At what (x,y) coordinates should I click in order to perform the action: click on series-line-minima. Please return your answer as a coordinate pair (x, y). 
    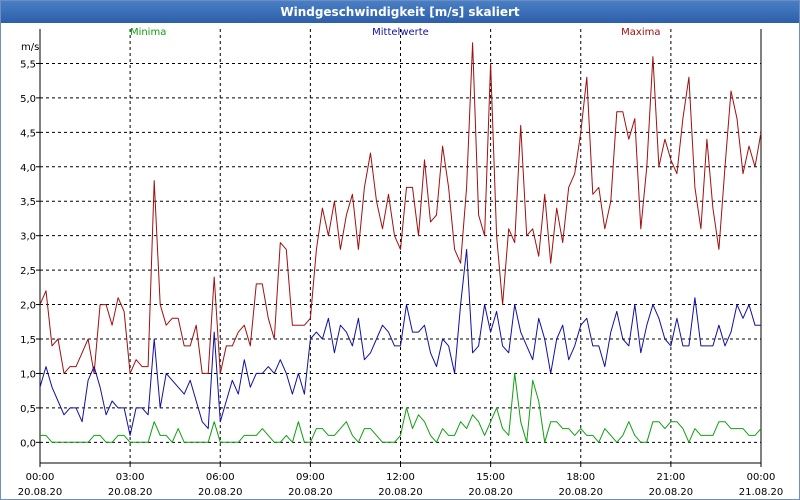
    Looking at the image, I should click on (401, 407).